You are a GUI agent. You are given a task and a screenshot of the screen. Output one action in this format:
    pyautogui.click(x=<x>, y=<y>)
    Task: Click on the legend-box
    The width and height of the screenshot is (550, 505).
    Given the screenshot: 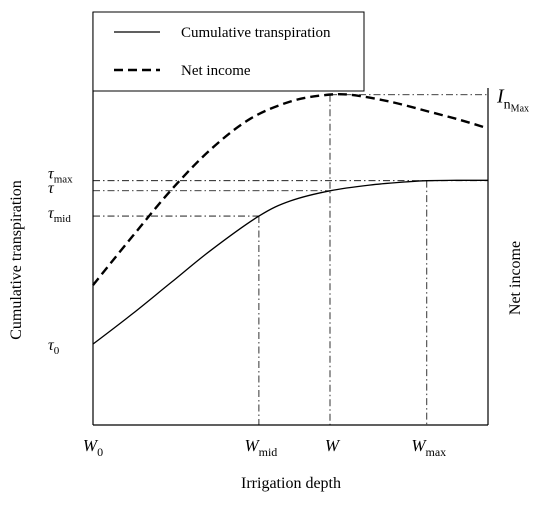 What is the action you would take?
    pyautogui.click(x=228, y=51)
    